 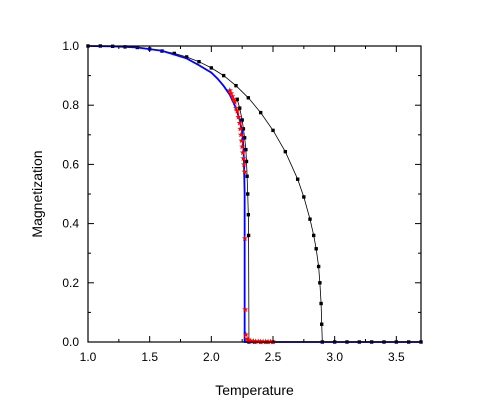 What do you see at coordinates (70, 342) in the screenshot?
I see `y-tick-label: 0.0` at bounding box center [70, 342].